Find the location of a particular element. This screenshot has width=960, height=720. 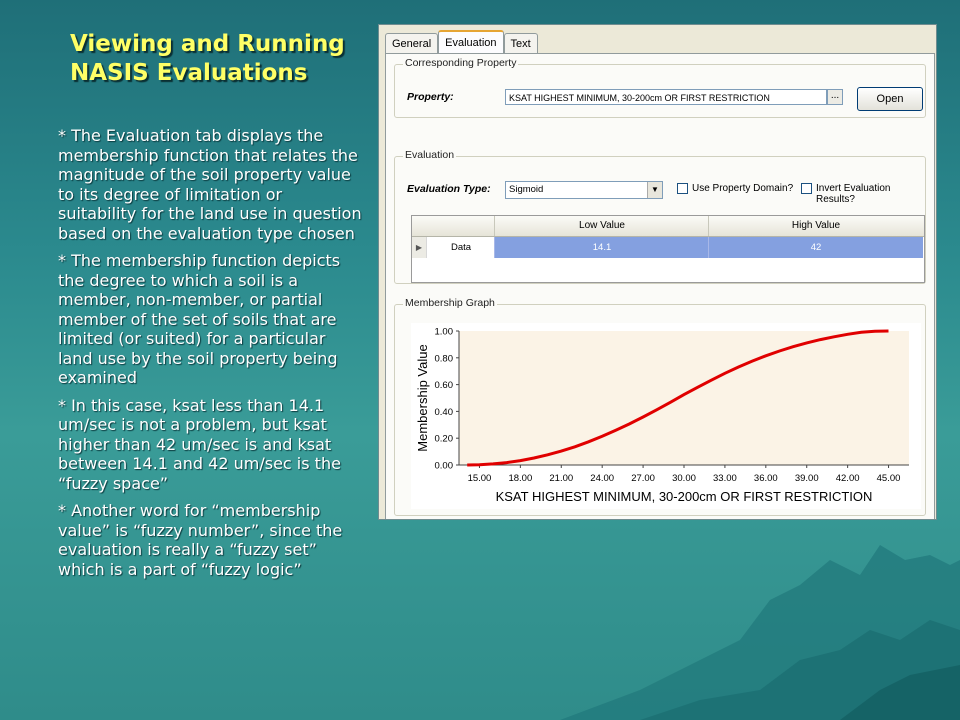

chart-axes is located at coordinates (682, 399).